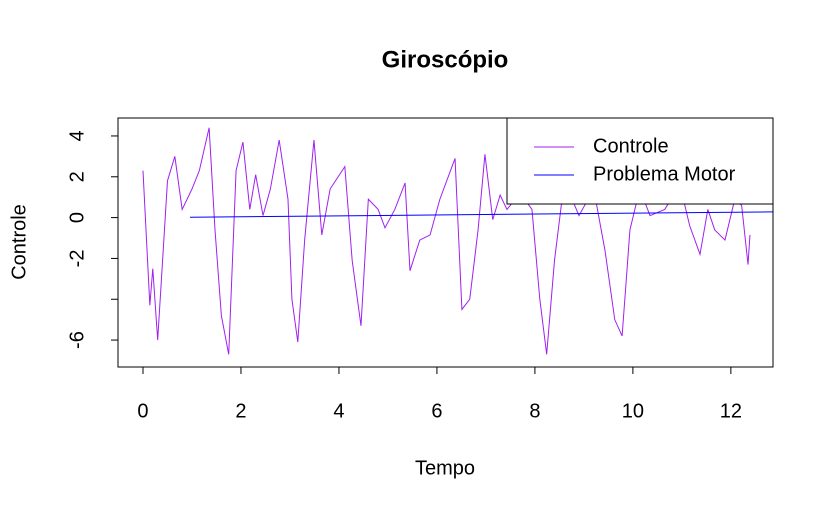  What do you see at coordinates (731, 411) in the screenshot?
I see `x-tick-label: 12` at bounding box center [731, 411].